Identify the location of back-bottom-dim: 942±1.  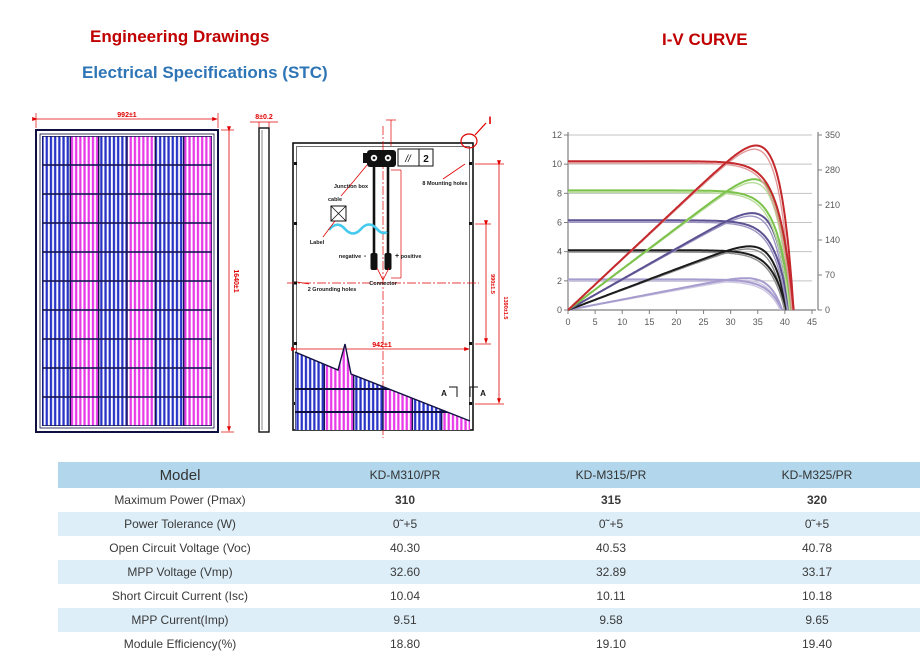
(382, 345).